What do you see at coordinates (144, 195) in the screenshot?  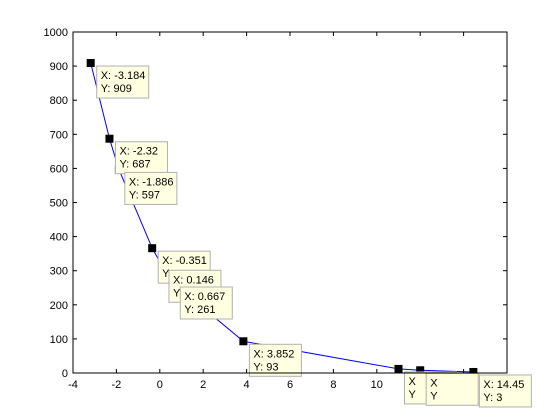 I see `datatip-y-label: Y: 597` at bounding box center [144, 195].